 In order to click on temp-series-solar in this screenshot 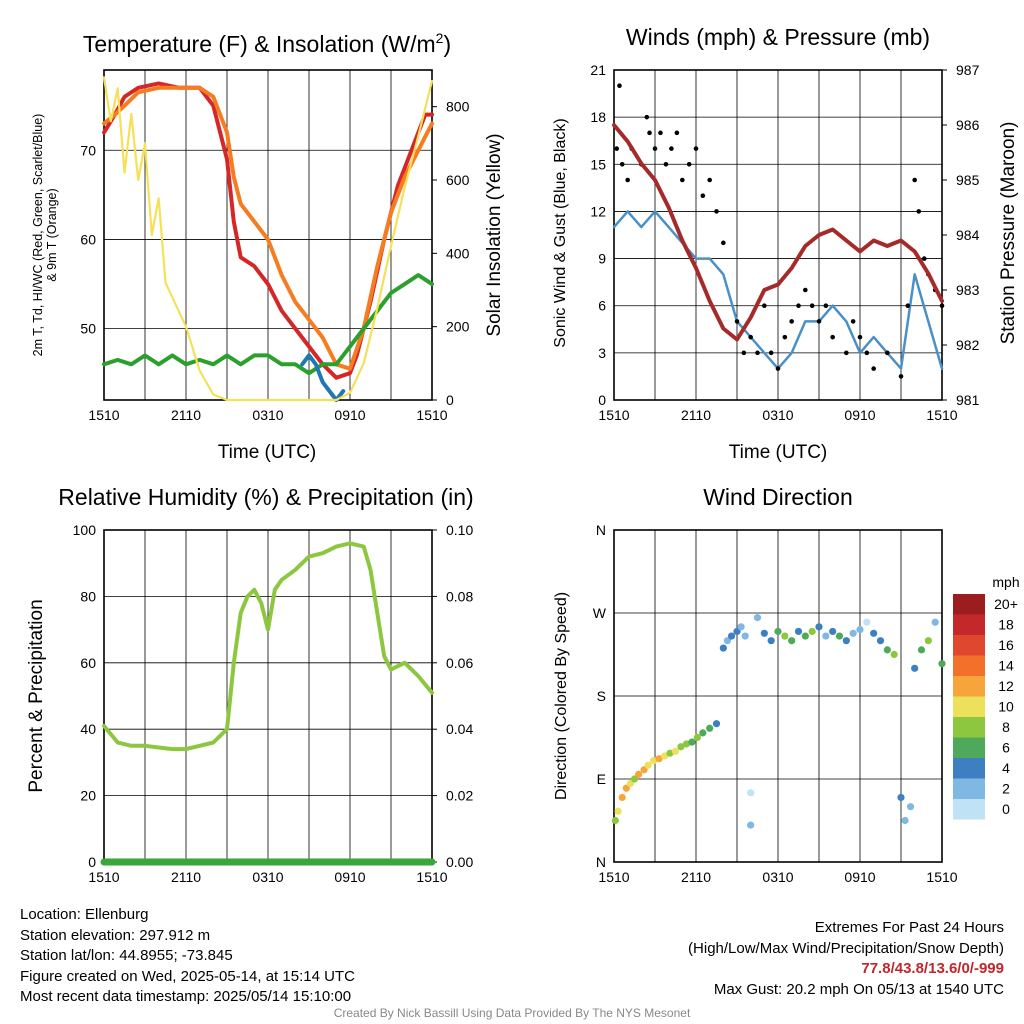, I will do `click(268, 239)`.